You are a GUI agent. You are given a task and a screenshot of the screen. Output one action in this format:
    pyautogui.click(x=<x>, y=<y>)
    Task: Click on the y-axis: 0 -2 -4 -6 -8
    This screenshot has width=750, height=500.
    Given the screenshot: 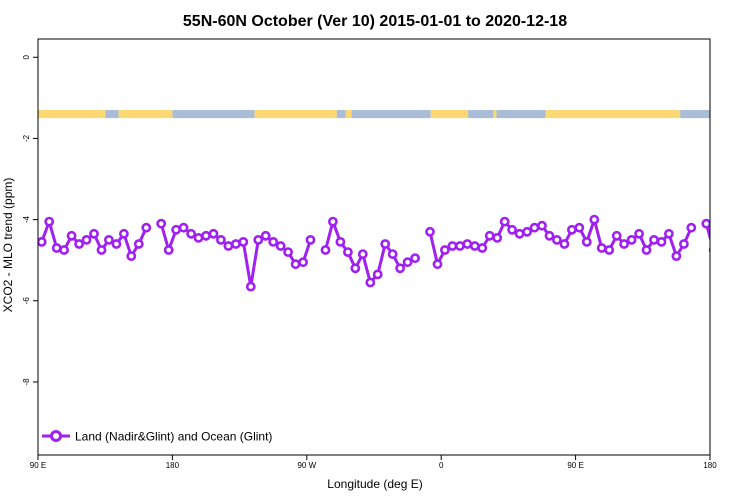 What is the action you would take?
    pyautogui.click(x=30, y=220)
    